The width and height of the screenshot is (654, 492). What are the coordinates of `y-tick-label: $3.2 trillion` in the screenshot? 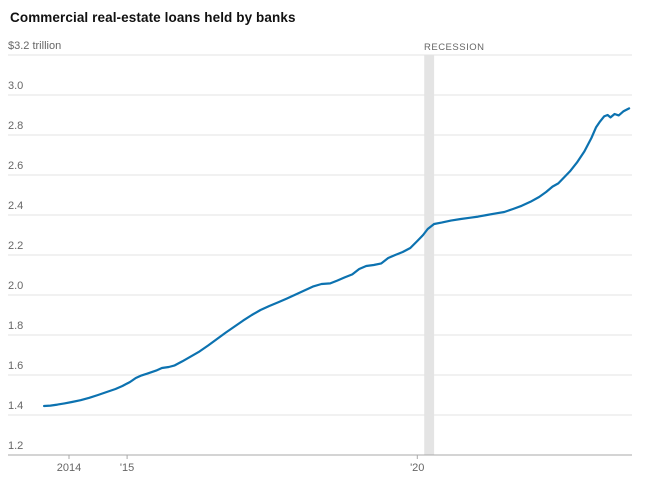 It's located at (35, 46).